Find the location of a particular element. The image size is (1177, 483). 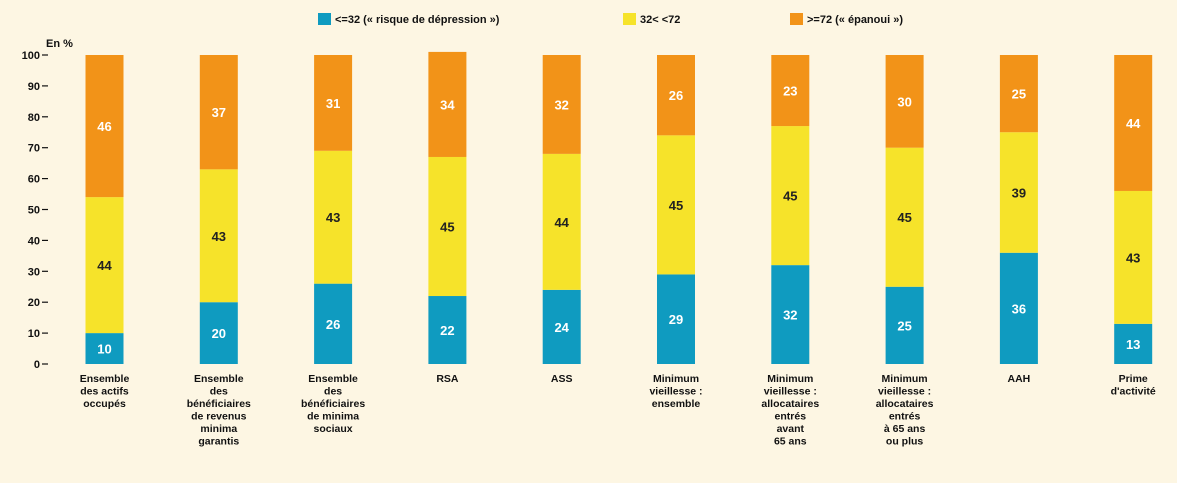

data-label: 13 is located at coordinates (1133, 344).